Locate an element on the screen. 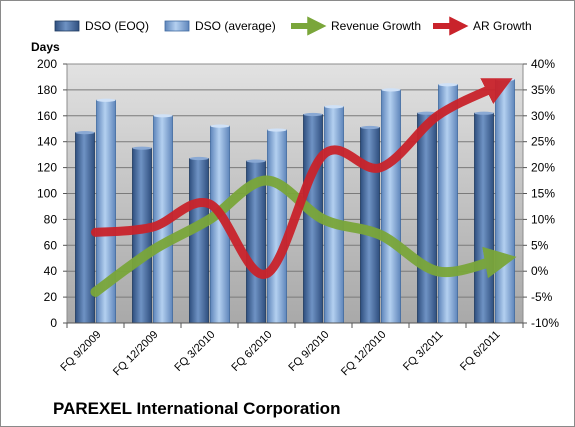 This screenshot has height=427, width=575. legend-label-dso-eoq: DSO (EOQ) is located at coordinates (117, 26).